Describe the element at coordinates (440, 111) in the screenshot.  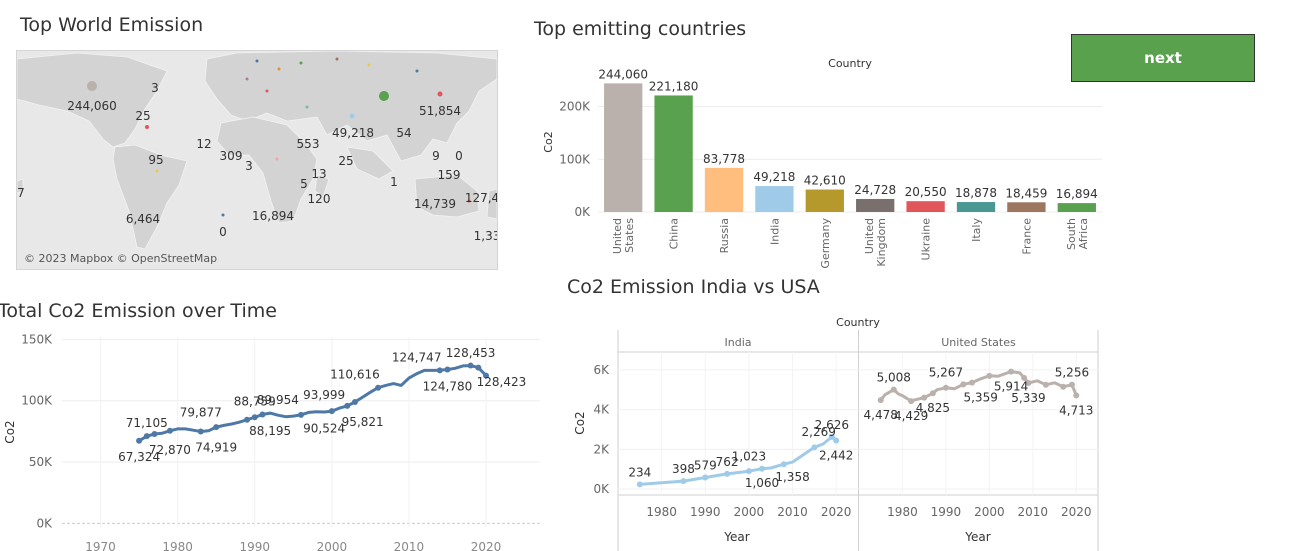
I see `map-label: 51,854` at that location.